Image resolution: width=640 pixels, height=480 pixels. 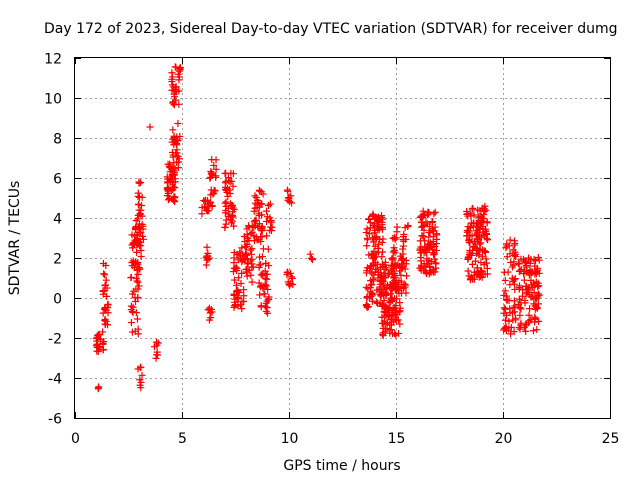 I want to click on x-tick-label: 0, so click(x=75, y=439).